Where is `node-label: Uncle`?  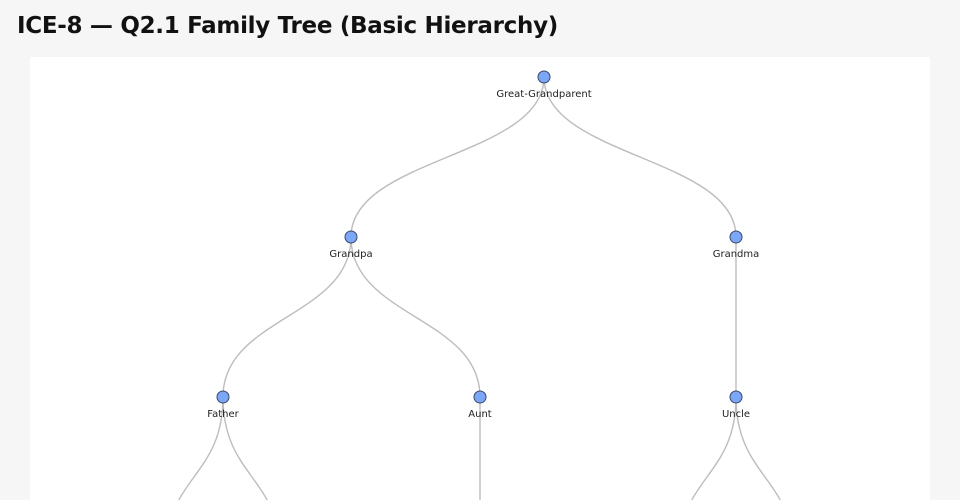
node-label: Uncle is located at coordinates (736, 414).